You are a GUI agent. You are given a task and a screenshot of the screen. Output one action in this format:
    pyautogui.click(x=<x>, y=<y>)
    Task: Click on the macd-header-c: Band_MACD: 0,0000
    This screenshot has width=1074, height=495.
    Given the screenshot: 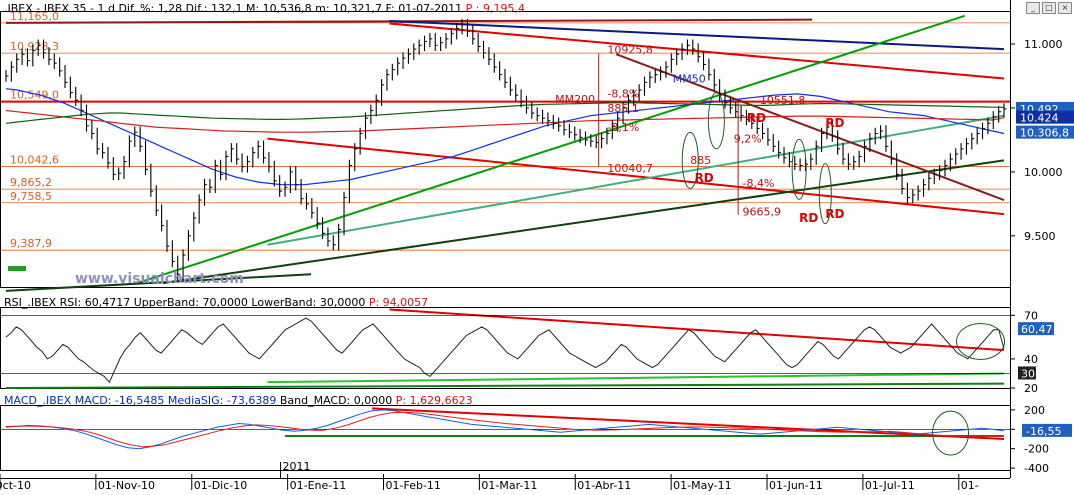 What is the action you would take?
    pyautogui.click(x=336, y=400)
    